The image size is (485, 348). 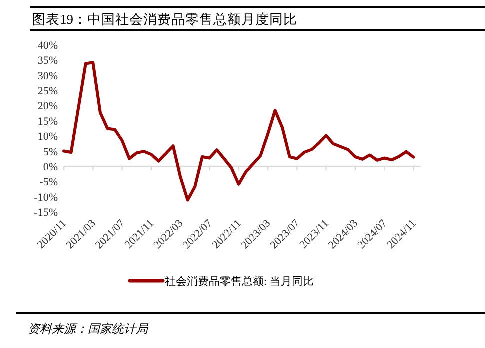 What do you see at coordinates (50, 152) in the screenshot?
I see `y-tick-label: 5%` at bounding box center [50, 152].